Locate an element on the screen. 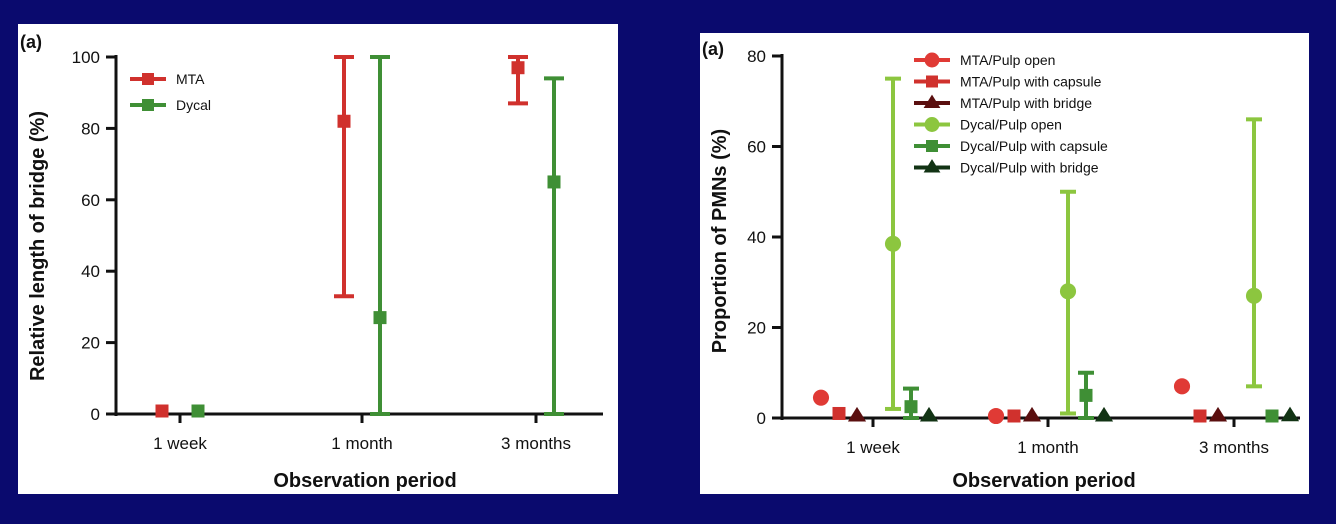 Image resolution: width=1336 pixels, height=524 pixels. legend-label: MTA/Pulp with capsule is located at coordinates (1031, 82).